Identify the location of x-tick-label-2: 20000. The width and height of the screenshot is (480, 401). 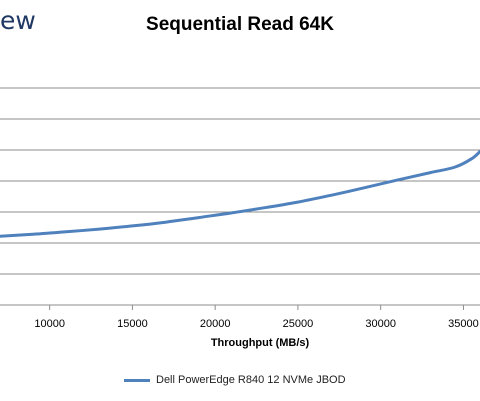
(215, 324).